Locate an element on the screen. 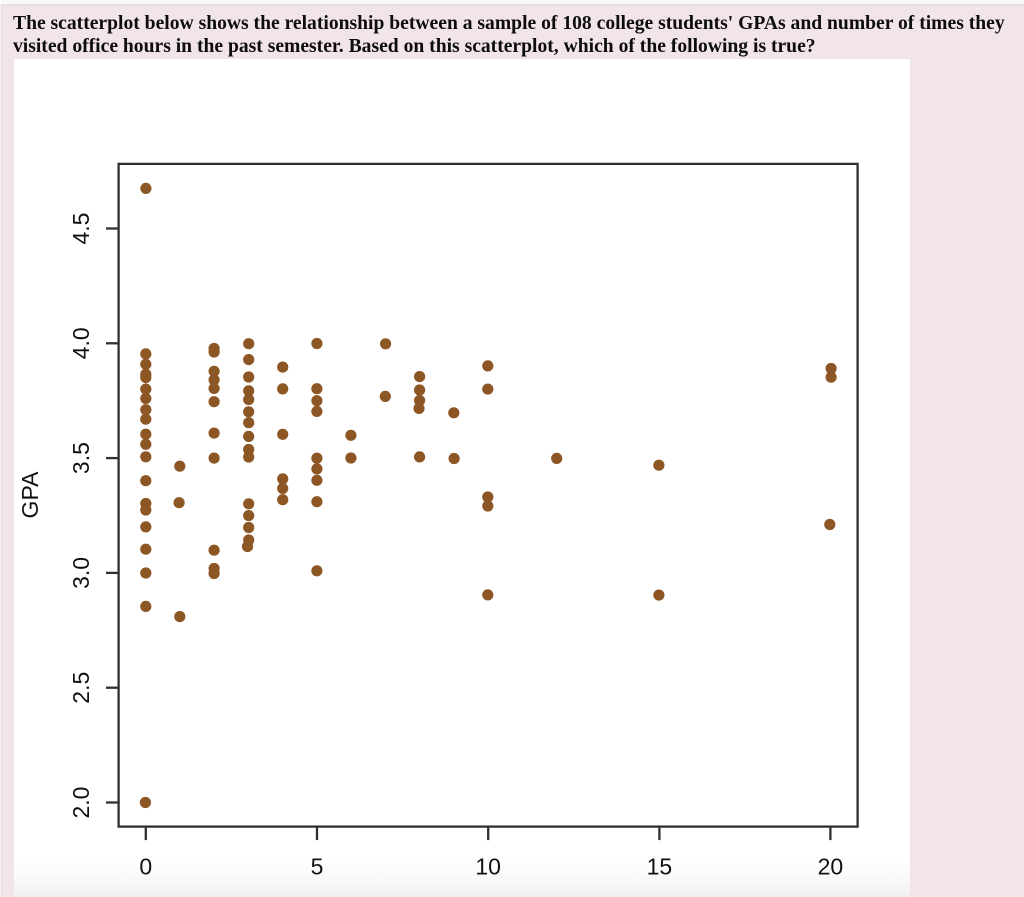 Image resolution: width=1024 pixels, height=897 pixels. svg-text: 2.5 is located at coordinates (81, 688).